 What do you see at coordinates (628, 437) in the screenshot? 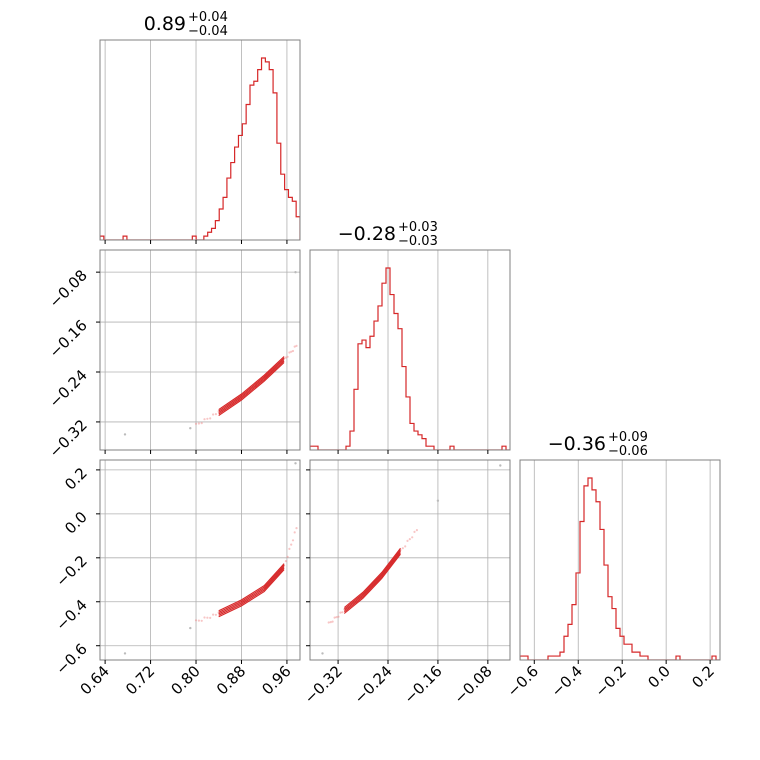
I see `param-title-plus-2: +0.09` at bounding box center [628, 437].